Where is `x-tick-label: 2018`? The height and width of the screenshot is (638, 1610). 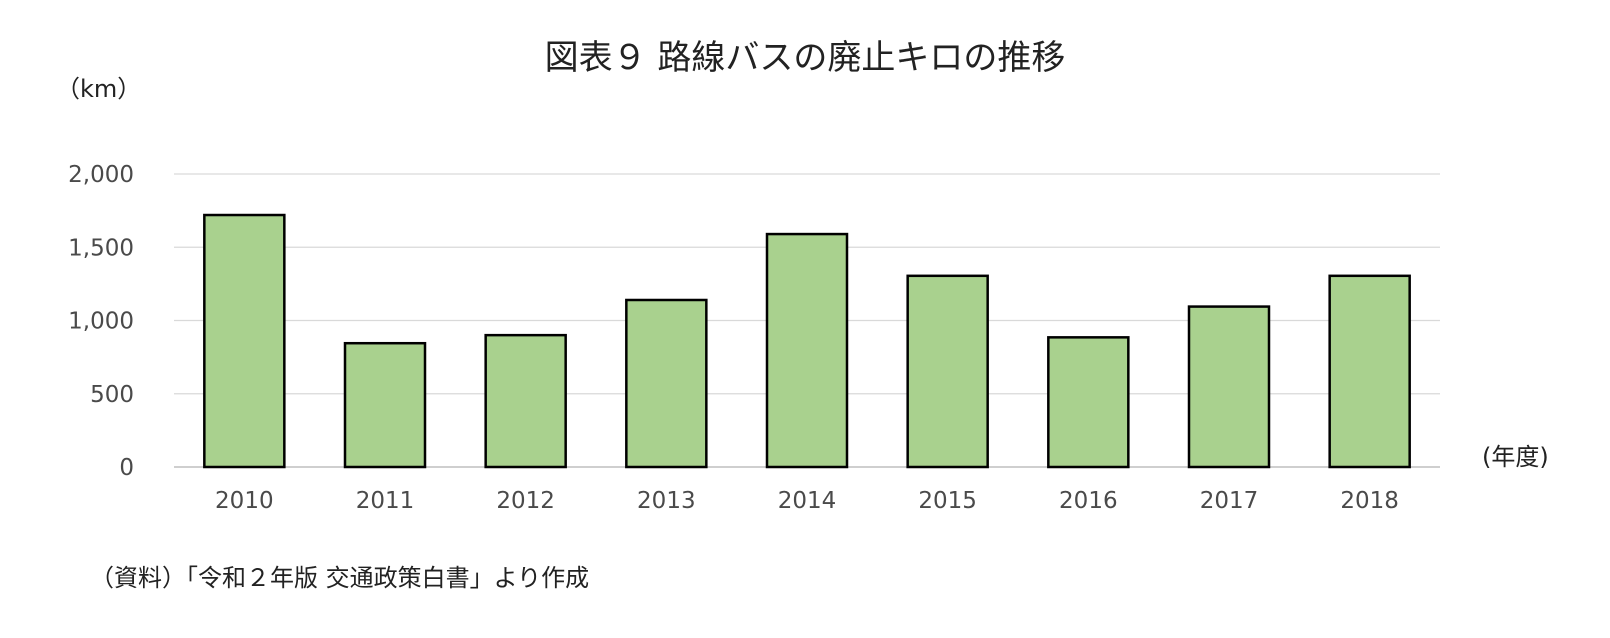
x-tick-label: 2018 is located at coordinates (1369, 501).